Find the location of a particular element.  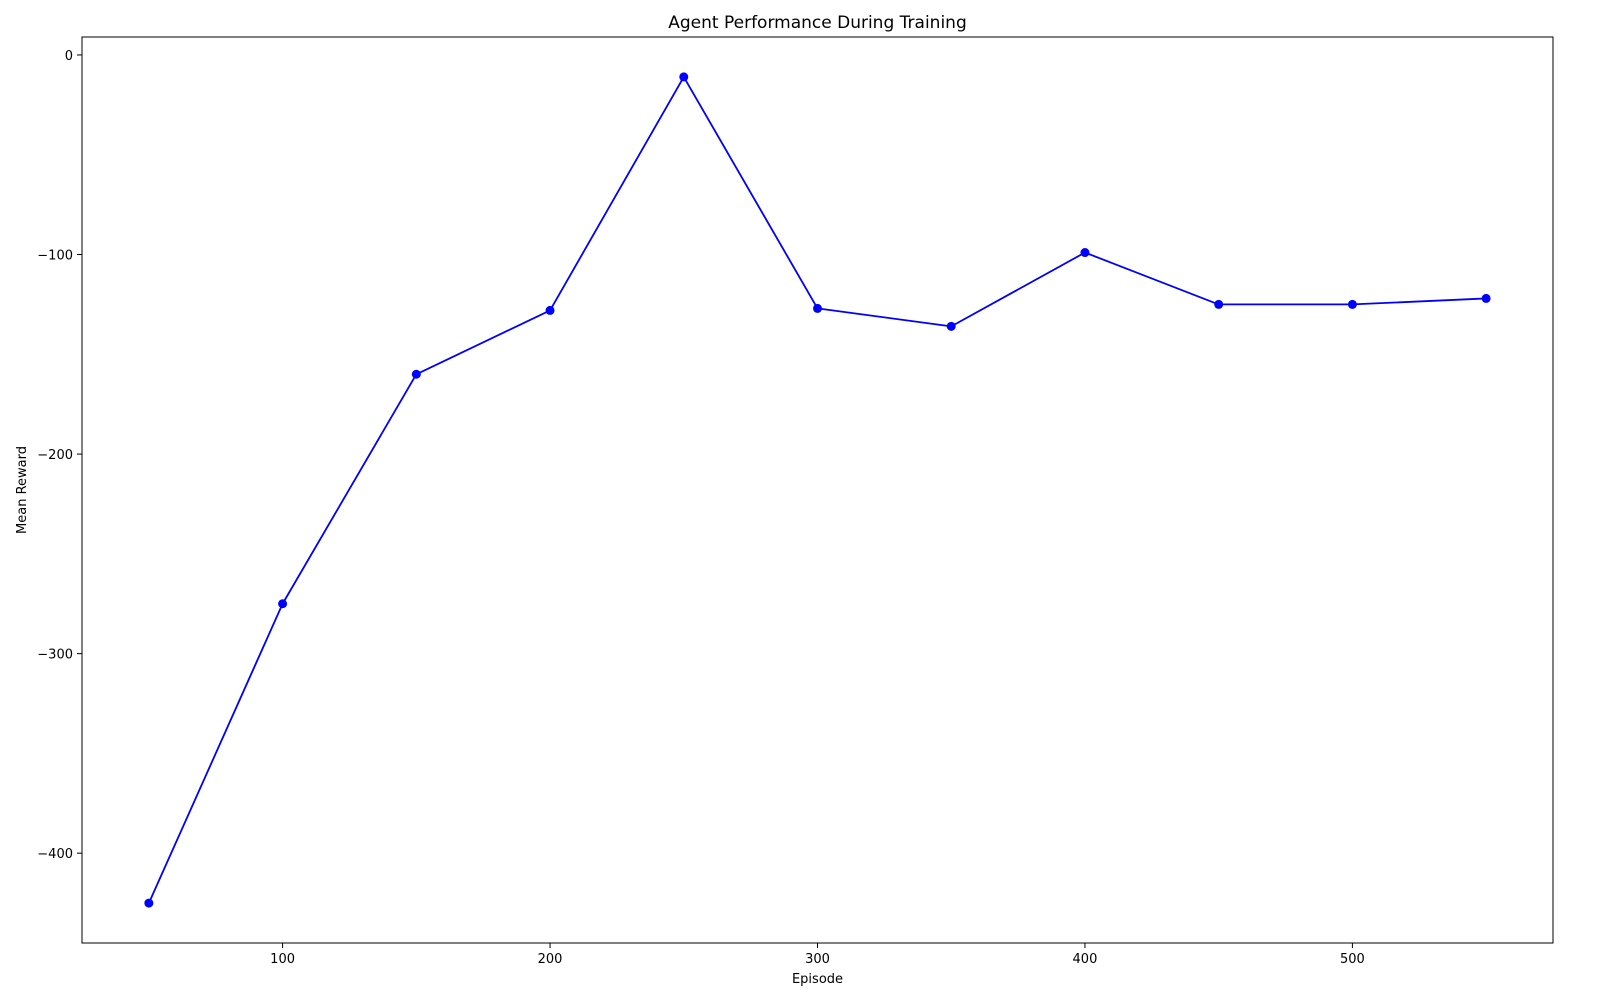

chart-title: Agent Performance During Training is located at coordinates (817, 23).